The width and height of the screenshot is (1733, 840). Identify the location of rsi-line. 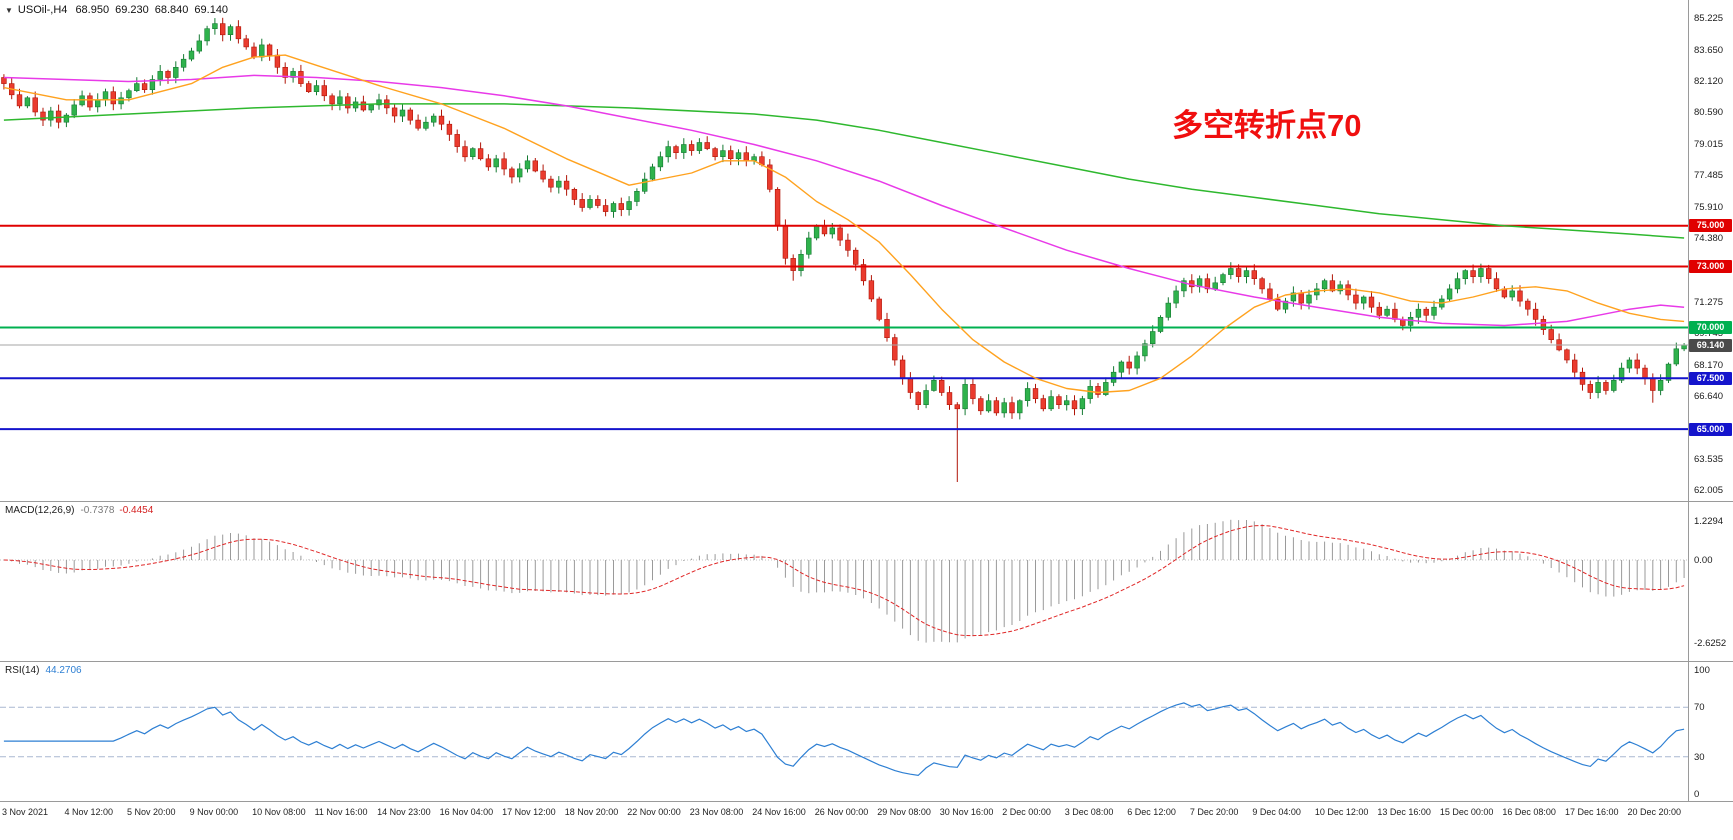
(844, 739).